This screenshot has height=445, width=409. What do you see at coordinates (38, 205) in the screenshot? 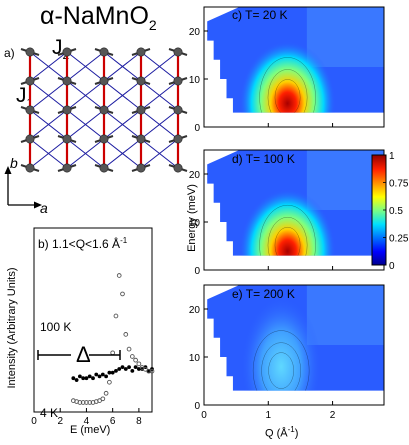
I see `axis-a-arrowhead` at bounding box center [38, 205].